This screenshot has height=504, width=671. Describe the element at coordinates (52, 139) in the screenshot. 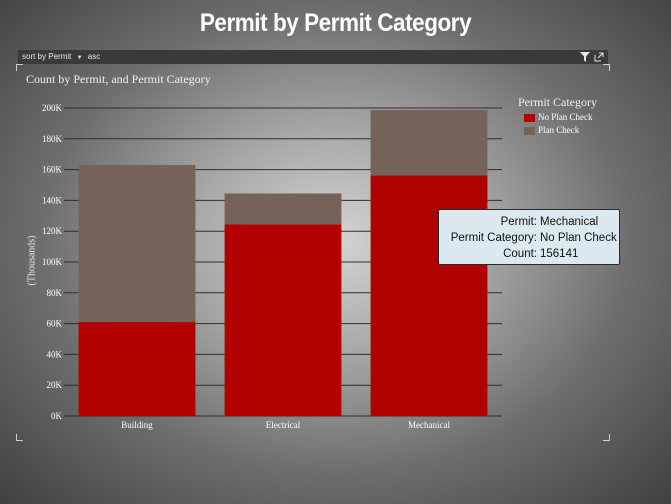

I see `y-tick-label: 180K` at that location.